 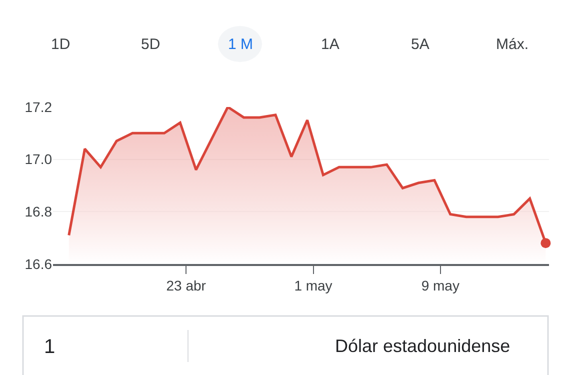 I want to click on text: Máx., so click(x=512, y=44).